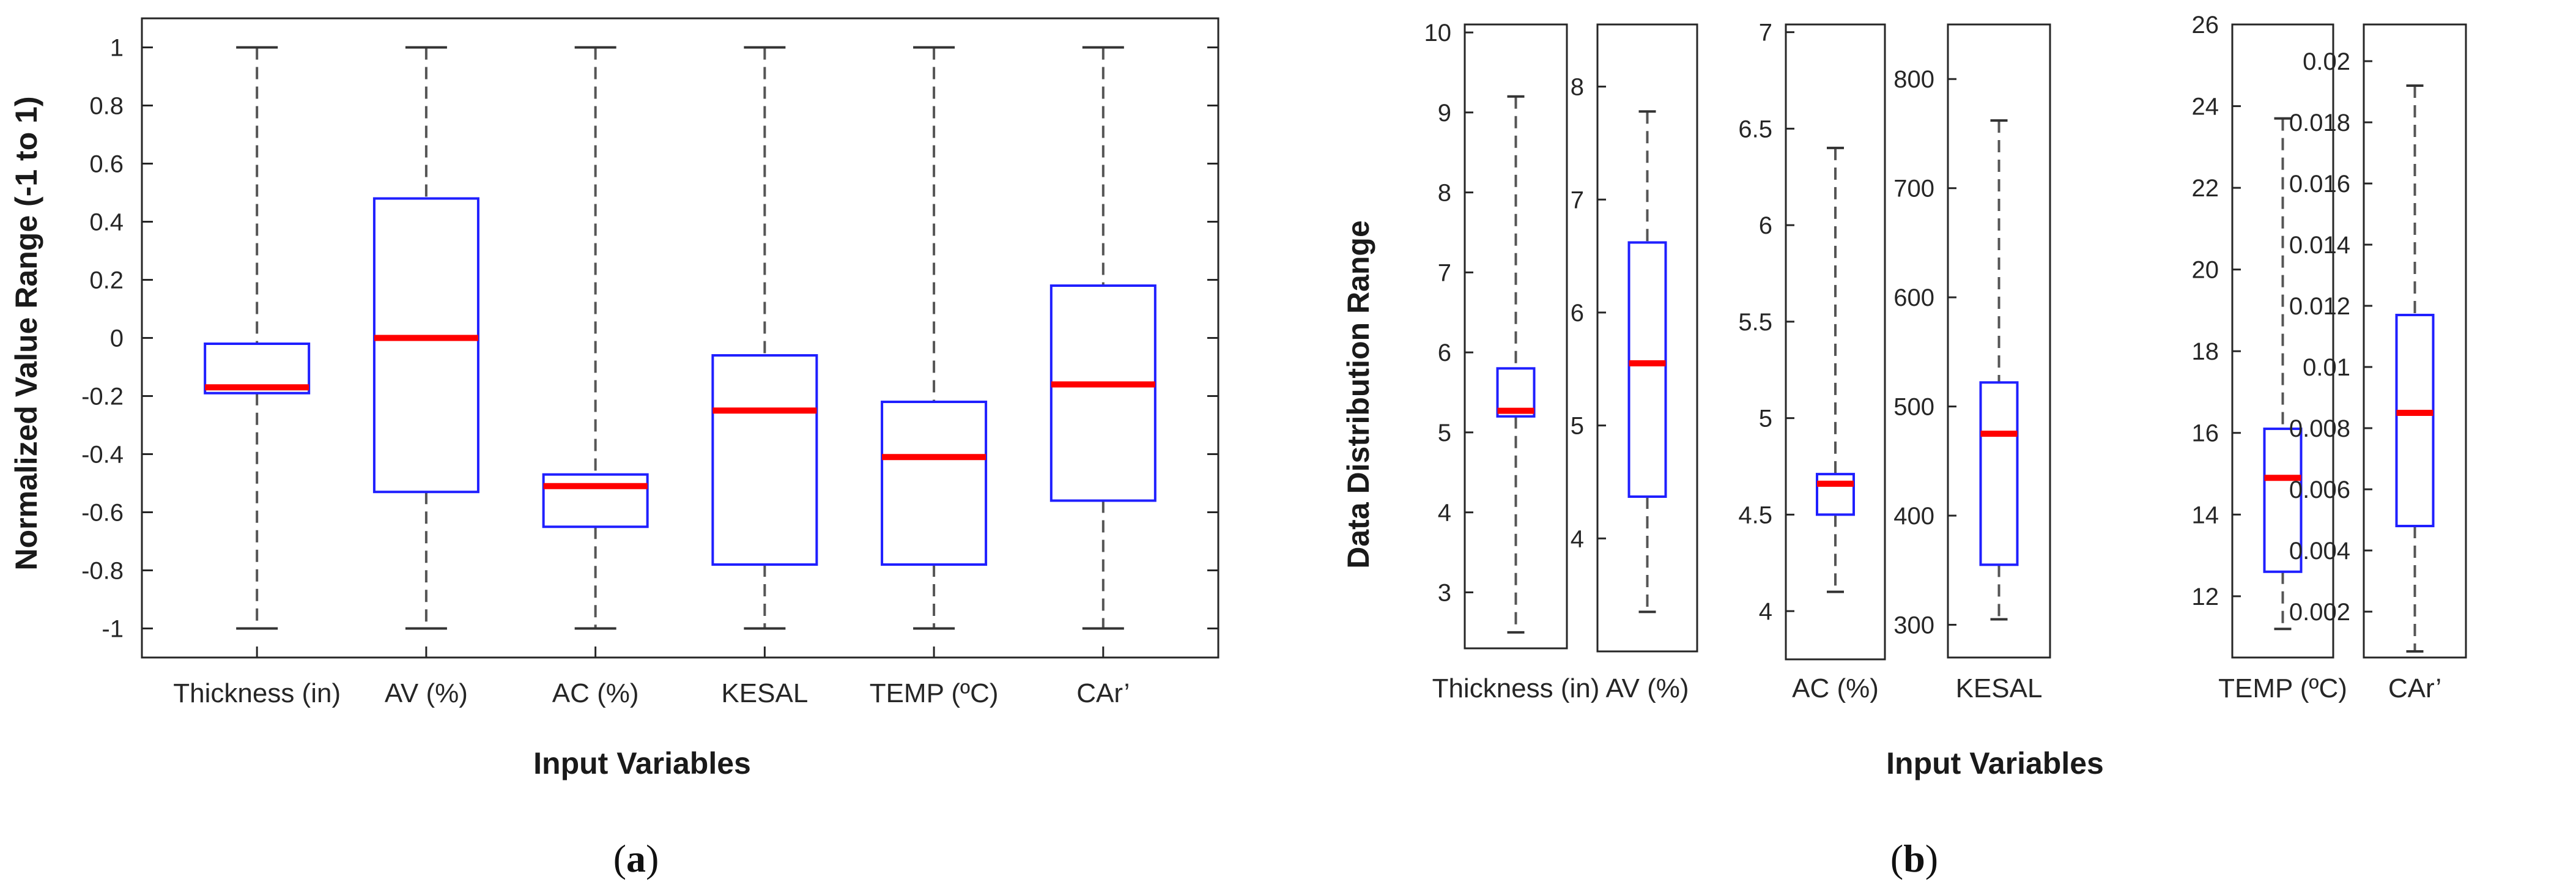 Image resolution: width=2576 pixels, height=893 pixels. Describe the element at coordinates (2319, 612) in the screenshot. I see `panel-b-ytick-label: 0.002` at that location.